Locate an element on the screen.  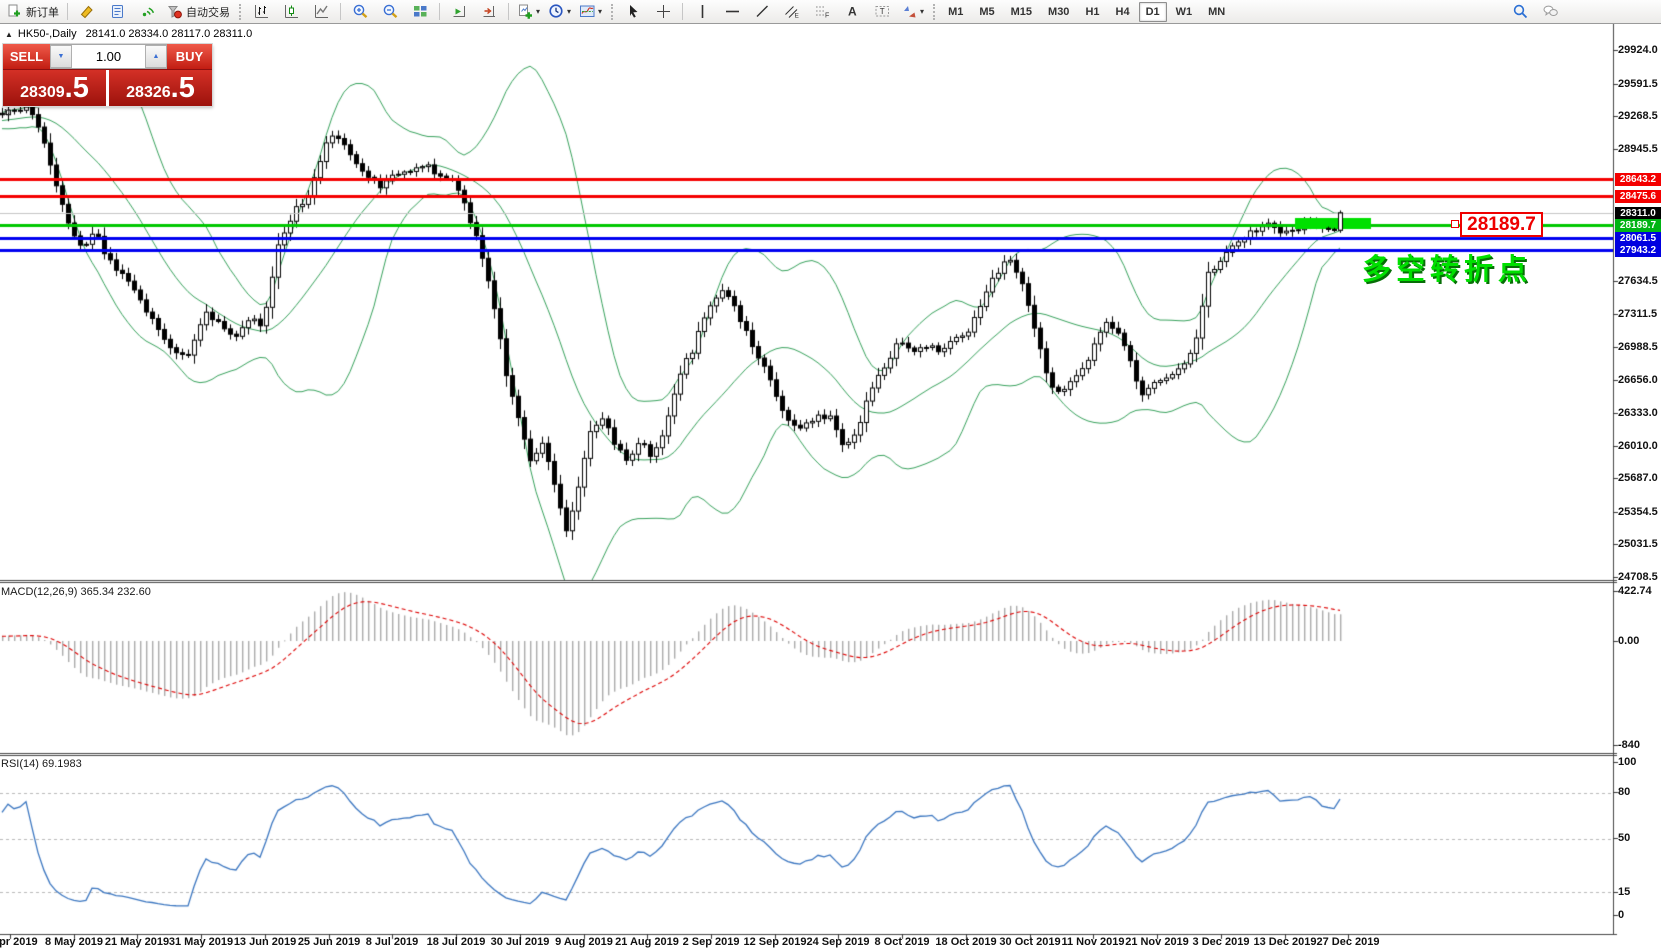
crosshair-icon is located at coordinates (663, 11).